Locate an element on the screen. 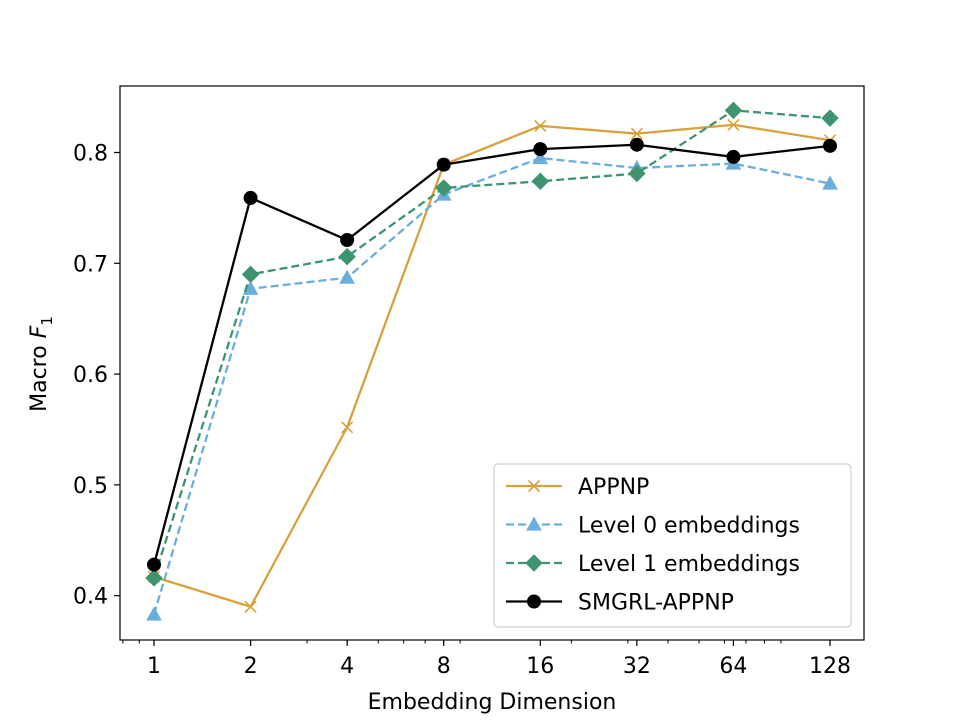 The image size is (960, 720). legend-frame is located at coordinates (672, 545).